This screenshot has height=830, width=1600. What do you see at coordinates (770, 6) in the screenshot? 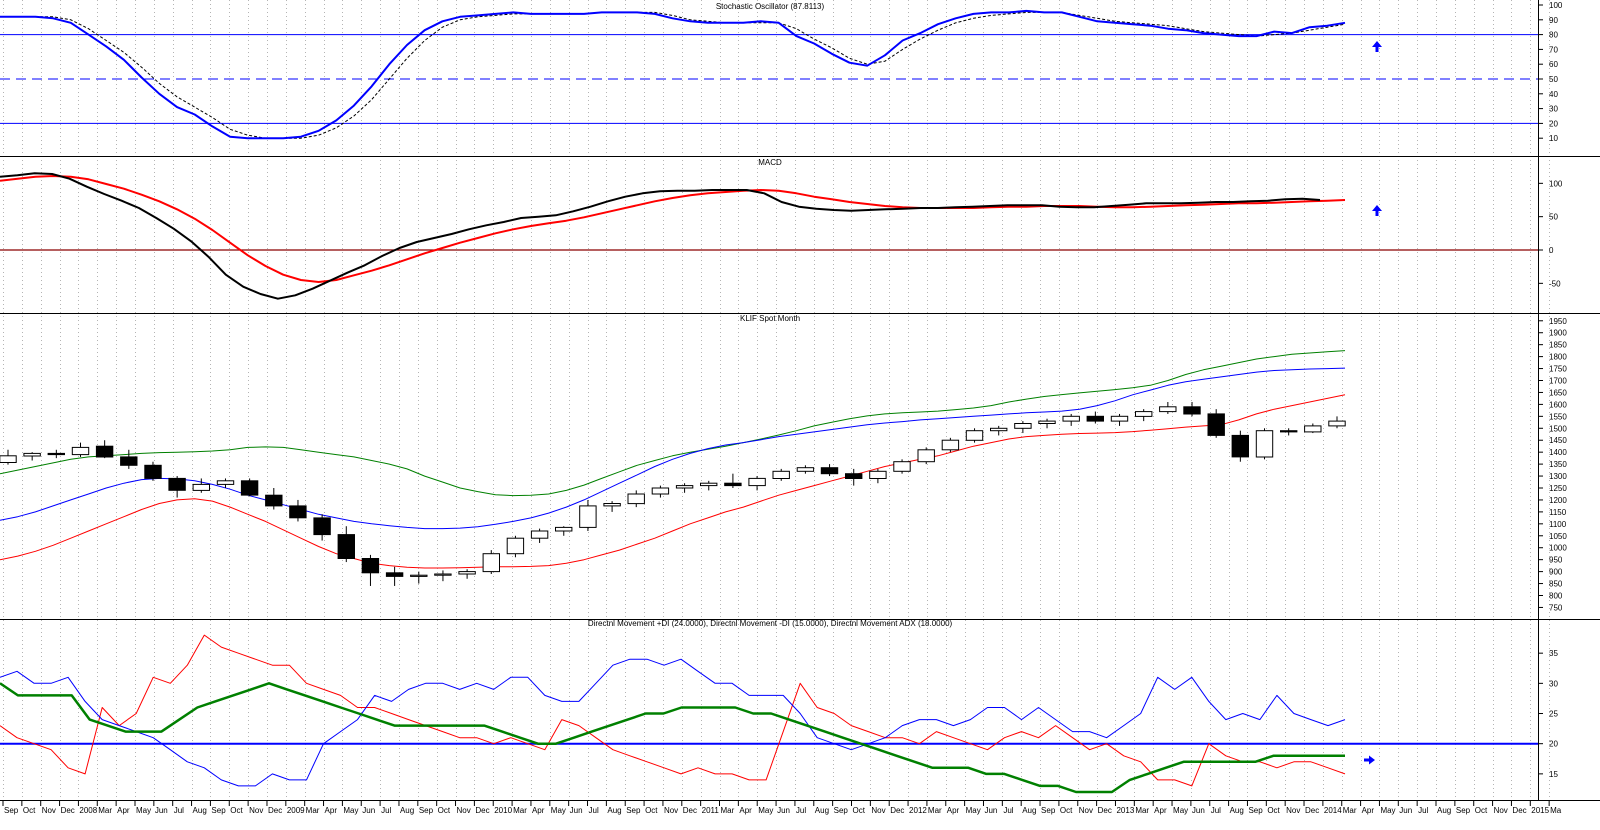
I see `stochastic-title: Stochastic Oscillator (87.8113)` at bounding box center [770, 6].